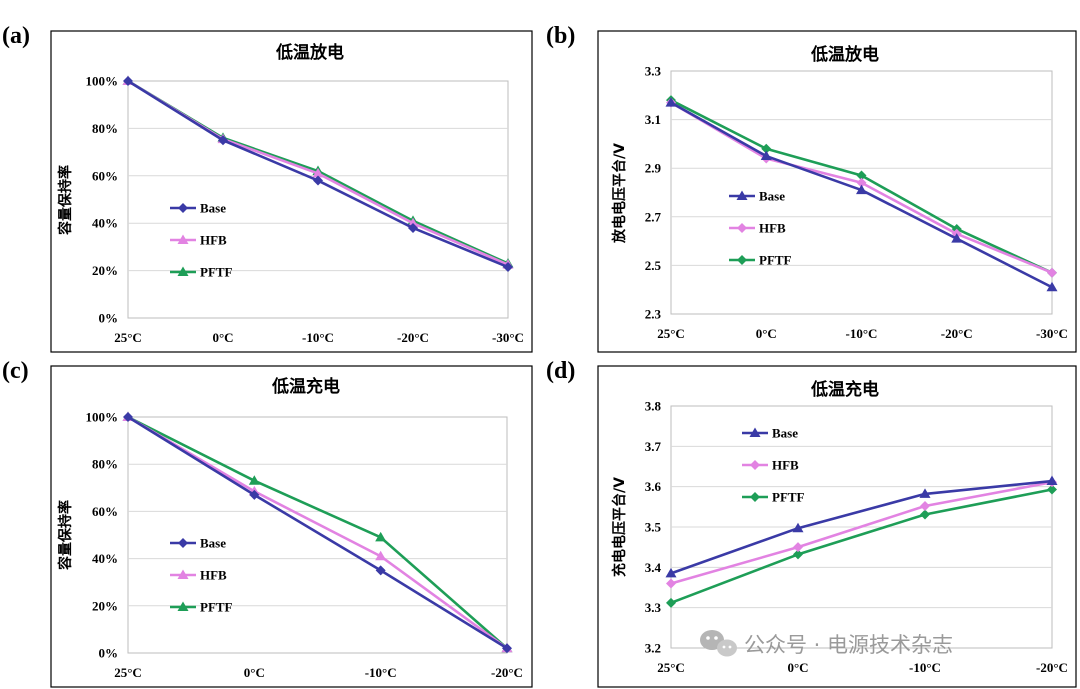 The width and height of the screenshot is (1080, 689). Describe the element at coordinates (65, 200) in the screenshot. I see `y-axis-title: 容量保持率` at that location.